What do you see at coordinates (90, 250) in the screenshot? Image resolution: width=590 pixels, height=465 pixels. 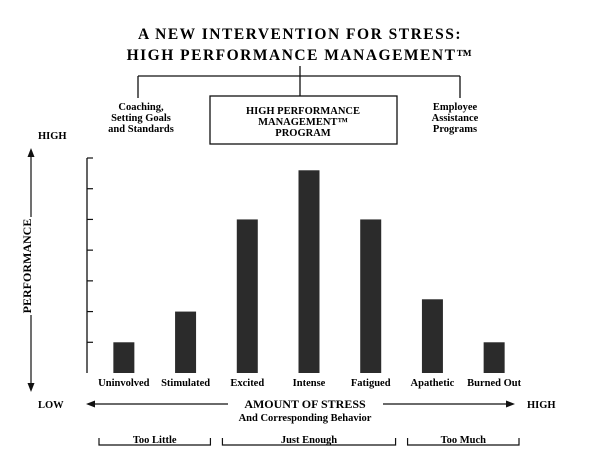 I see `y-axis-ticks` at bounding box center [90, 250].